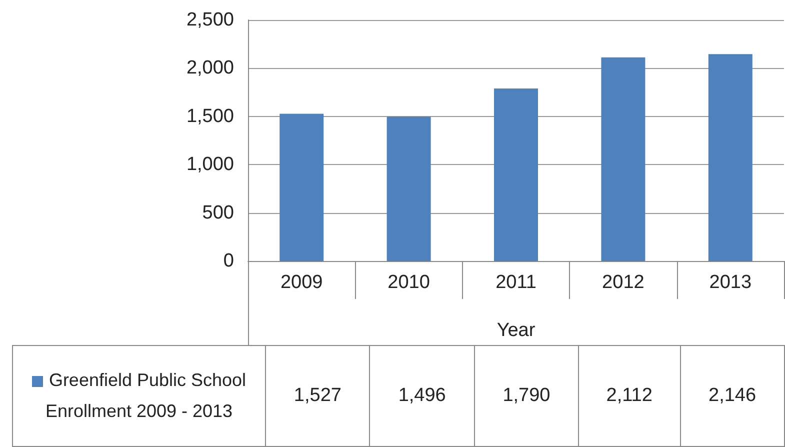 The image size is (785, 447). Describe the element at coordinates (145, 395) in the screenshot. I see `legend-label: Greenfield Public School Enrollment 2009 - 2013` at that location.